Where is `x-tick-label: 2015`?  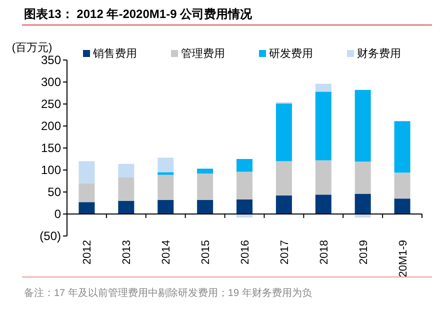 x-tick-label: 2015 is located at coordinates (206, 252).